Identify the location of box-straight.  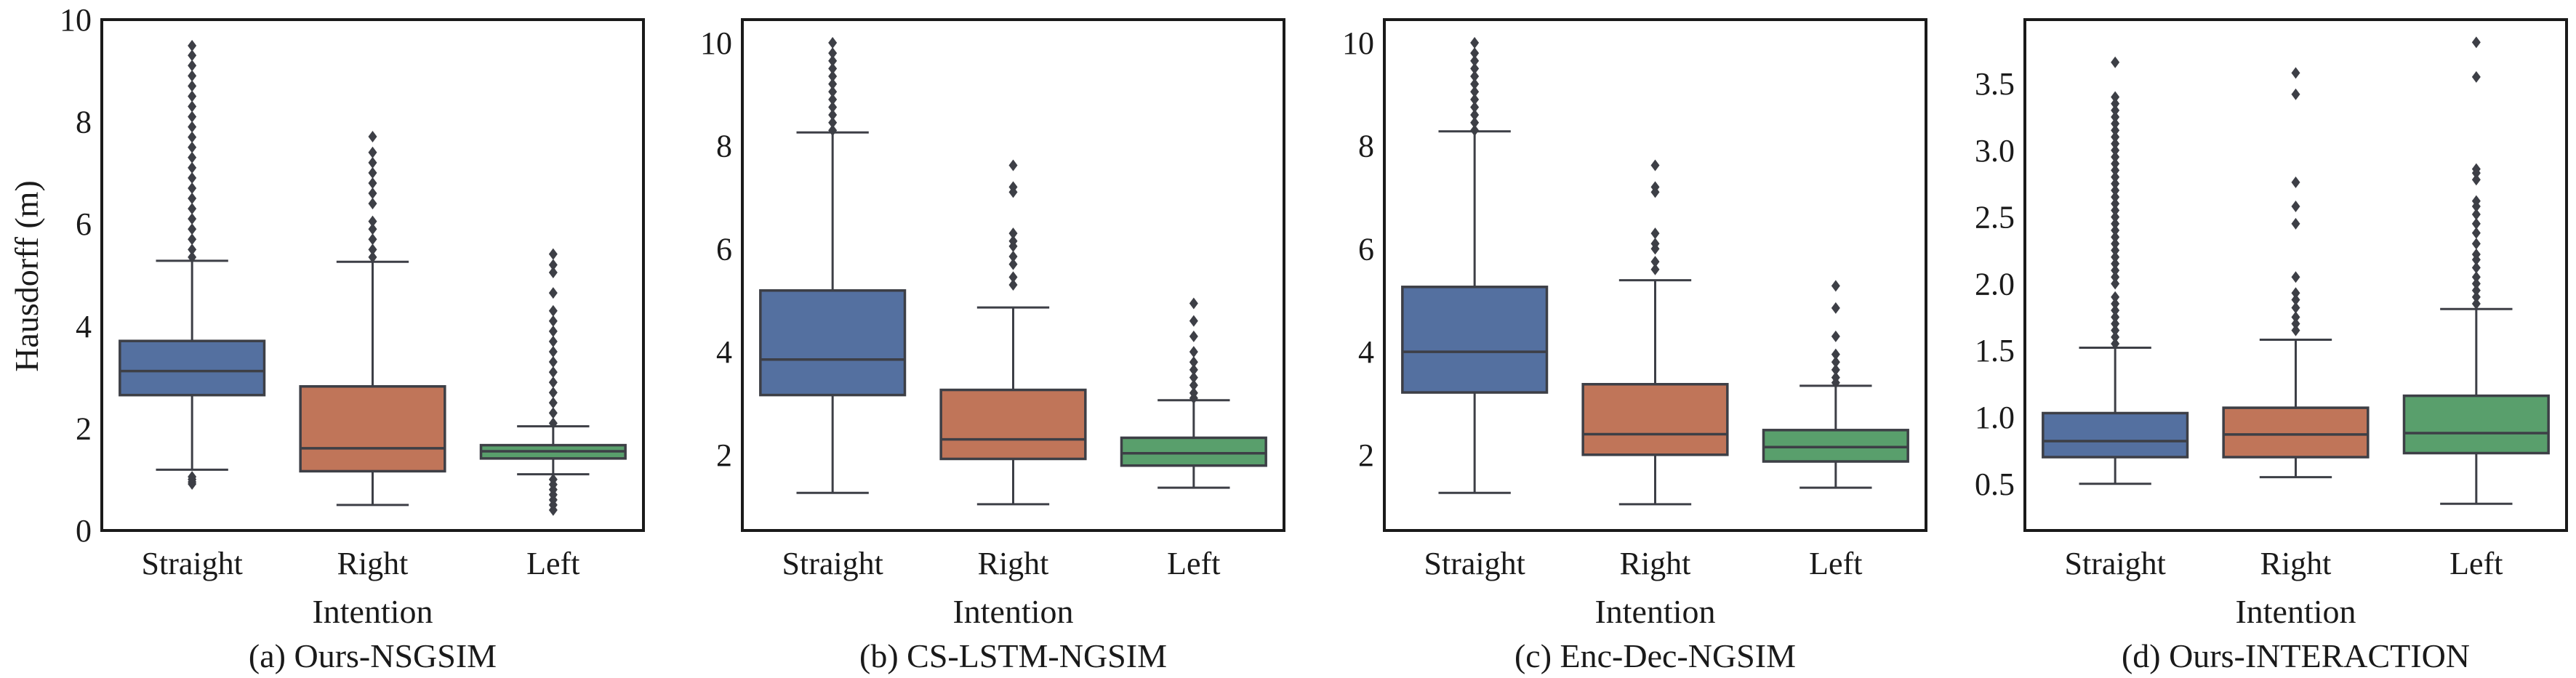
(833, 265).